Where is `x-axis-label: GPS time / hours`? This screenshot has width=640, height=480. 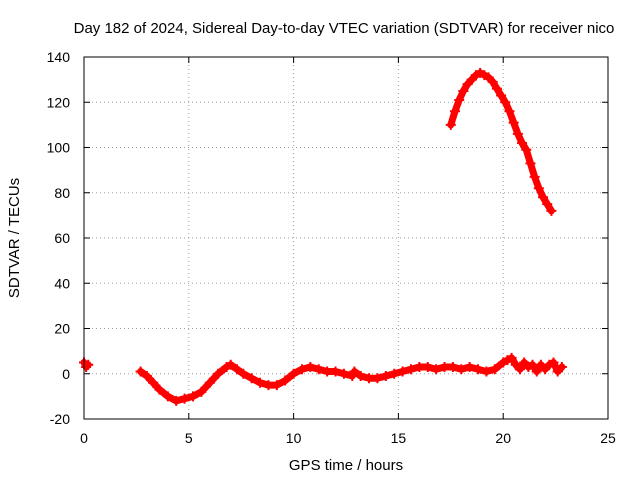
x-axis-label: GPS time / hours is located at coordinates (346, 465).